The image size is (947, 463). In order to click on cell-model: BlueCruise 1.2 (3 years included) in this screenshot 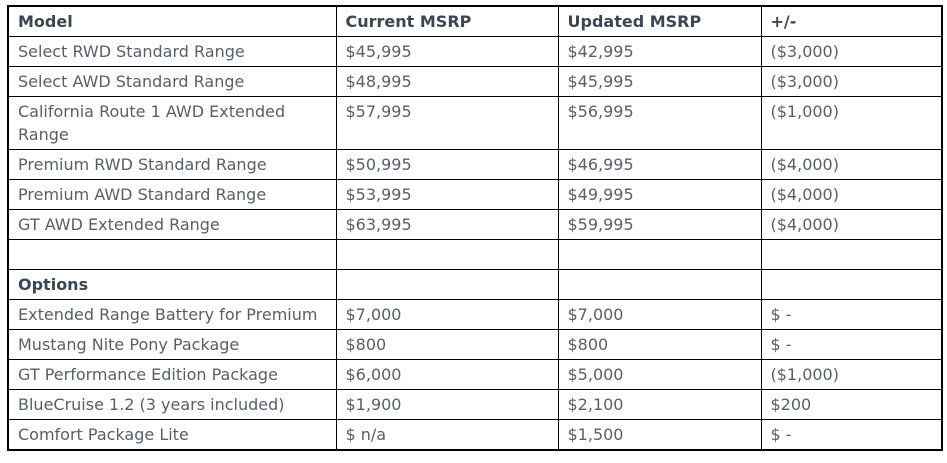, I will do `click(172, 404)`.